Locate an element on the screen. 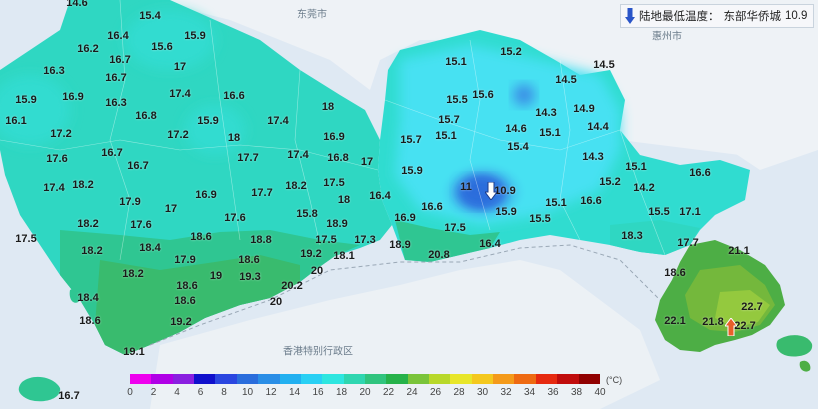 This screenshot has height=409, width=818. station-temp-label: 16.3 is located at coordinates (116, 103).